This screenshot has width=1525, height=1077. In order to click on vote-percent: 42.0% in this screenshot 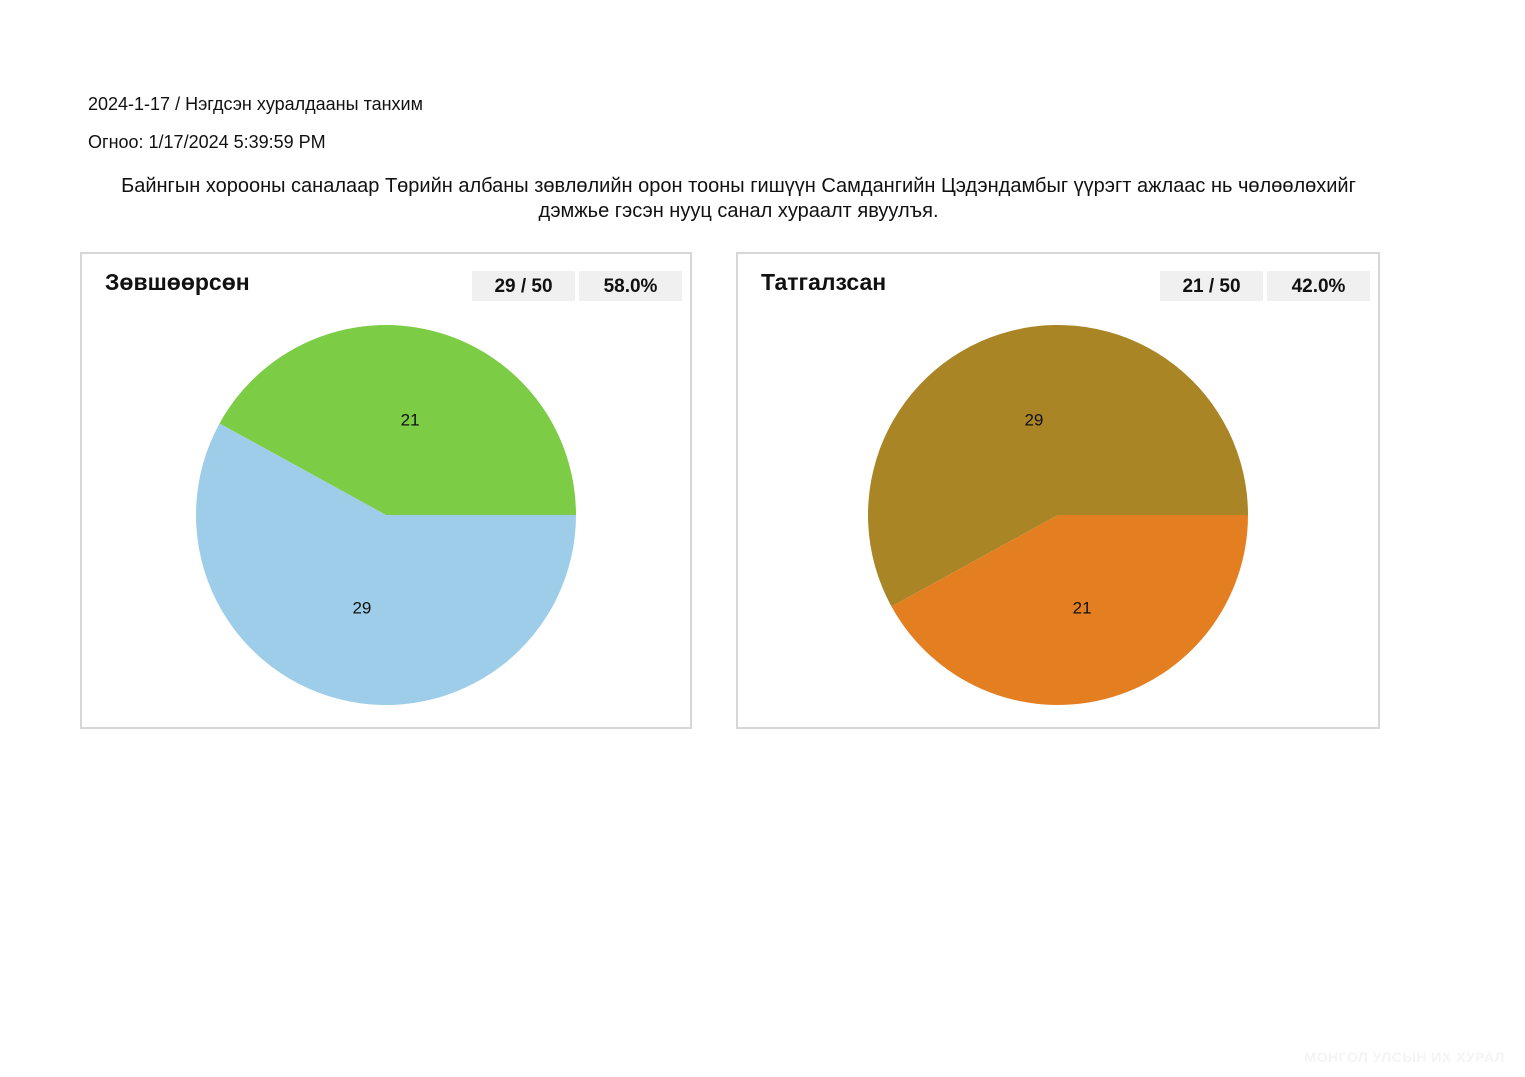, I will do `click(1318, 286)`.